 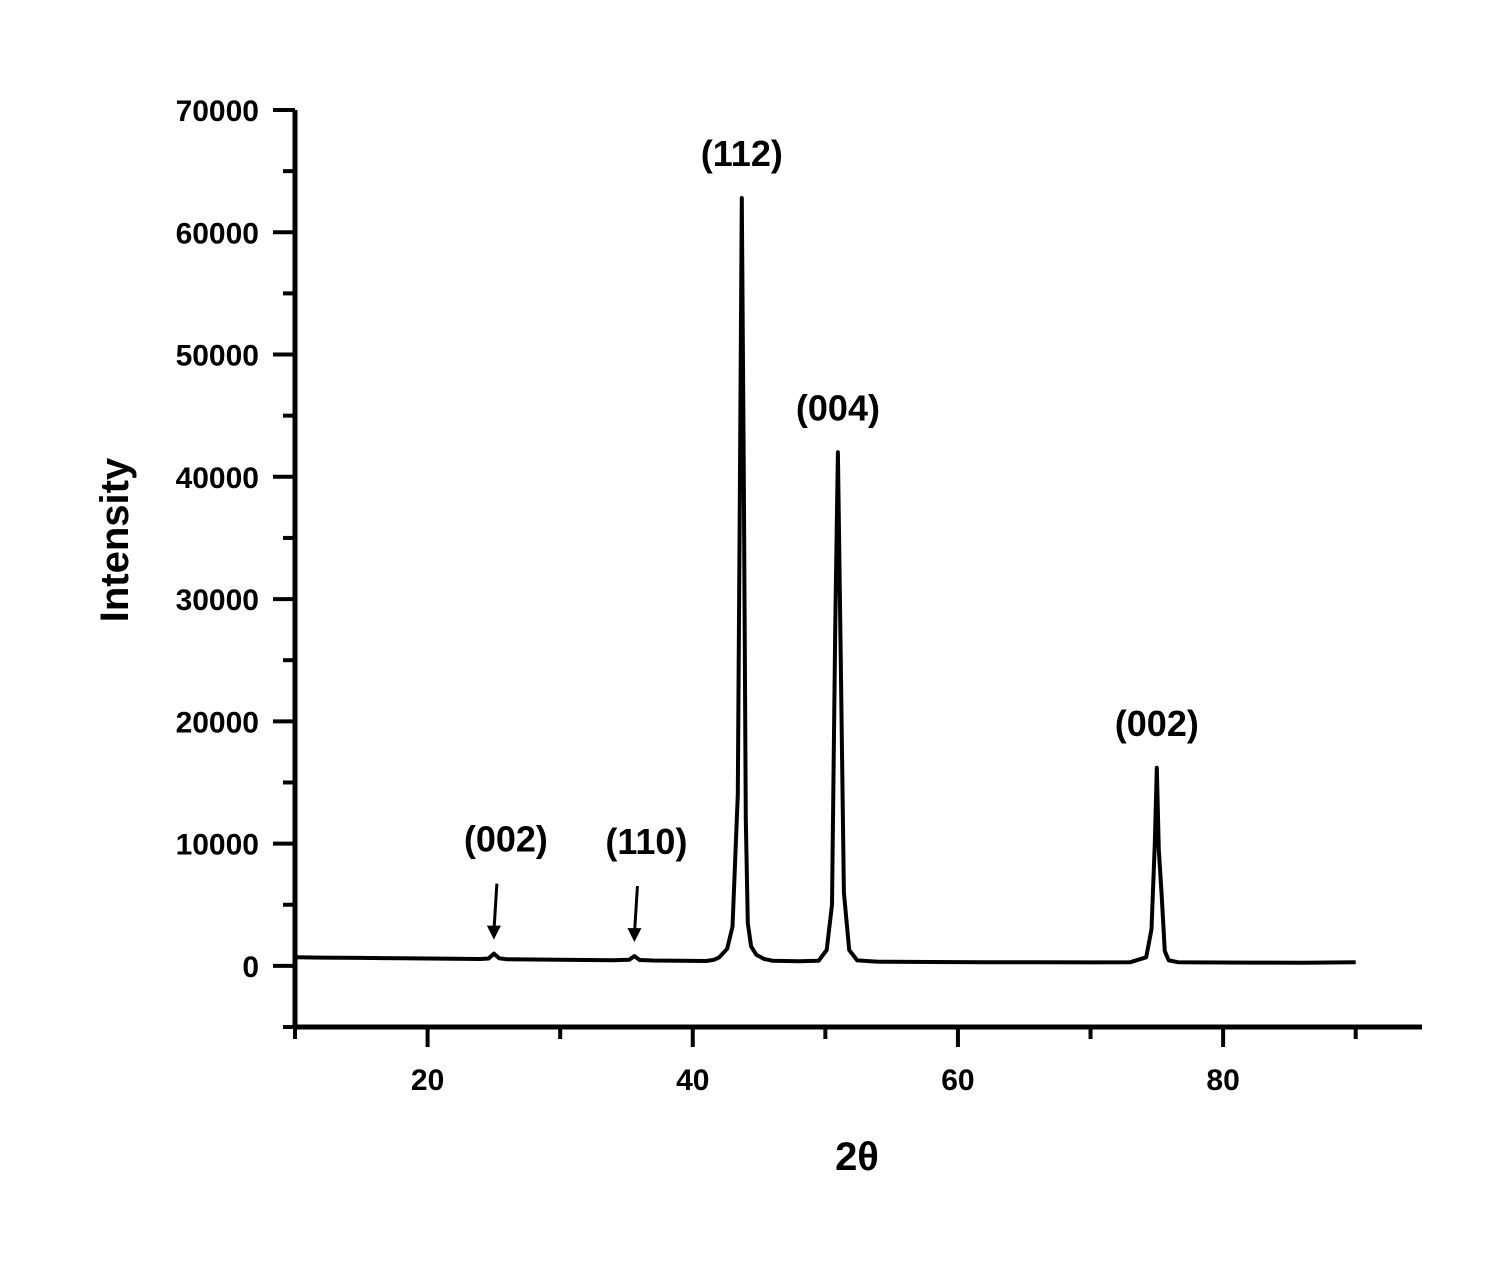 What do you see at coordinates (646, 841) in the screenshot?
I see `peak-label: (110)` at bounding box center [646, 841].